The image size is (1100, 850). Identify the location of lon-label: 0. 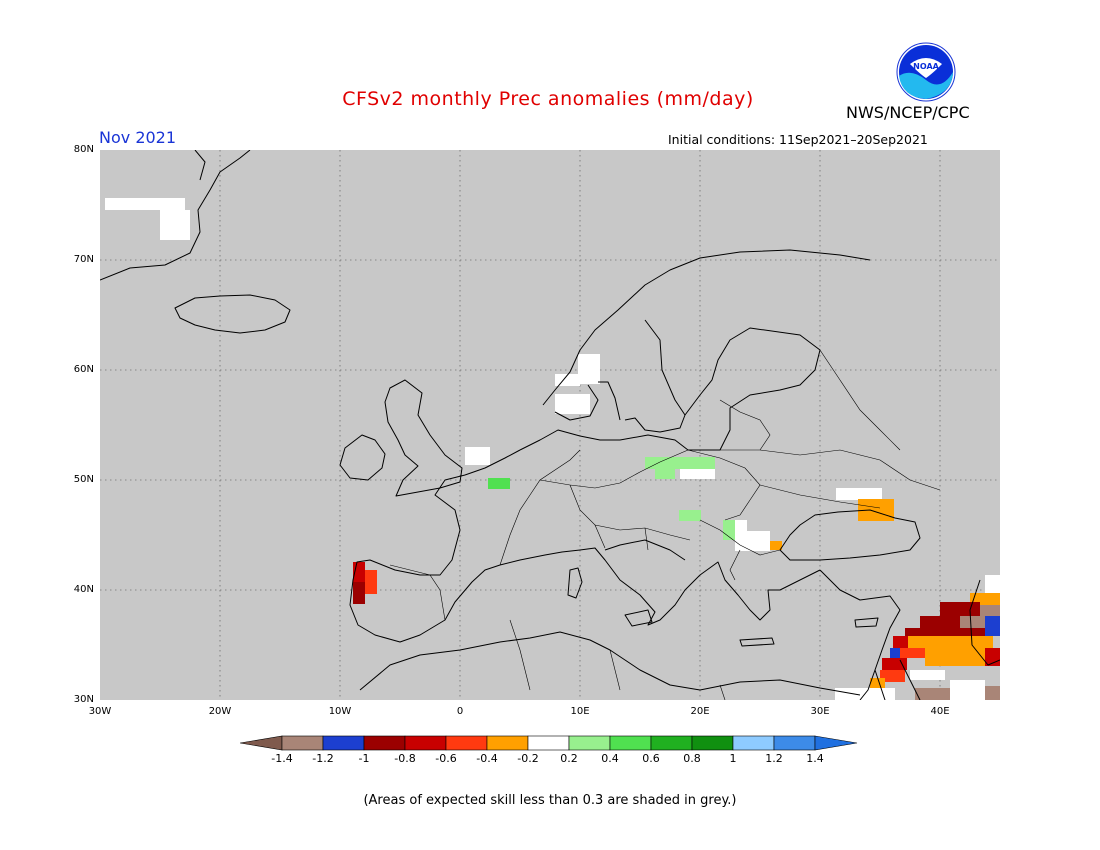
(460, 711).